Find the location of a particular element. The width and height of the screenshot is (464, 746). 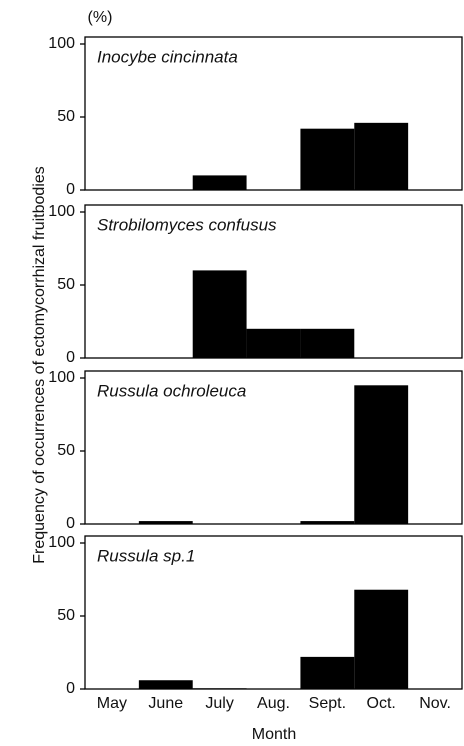

y-unit: (%) is located at coordinates (100, 17).